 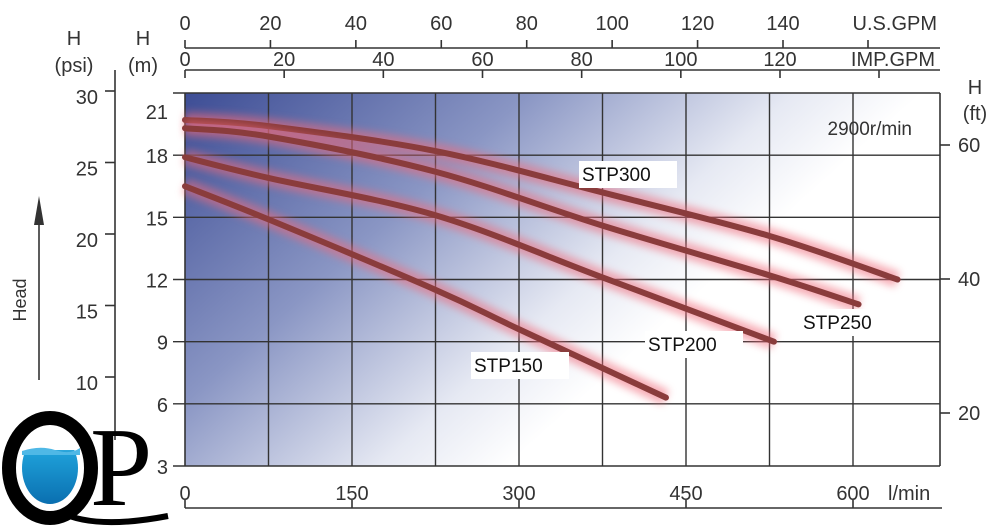 What do you see at coordinates (870, 129) in the screenshot?
I see `speed-annotation: 2900r/min` at bounding box center [870, 129].